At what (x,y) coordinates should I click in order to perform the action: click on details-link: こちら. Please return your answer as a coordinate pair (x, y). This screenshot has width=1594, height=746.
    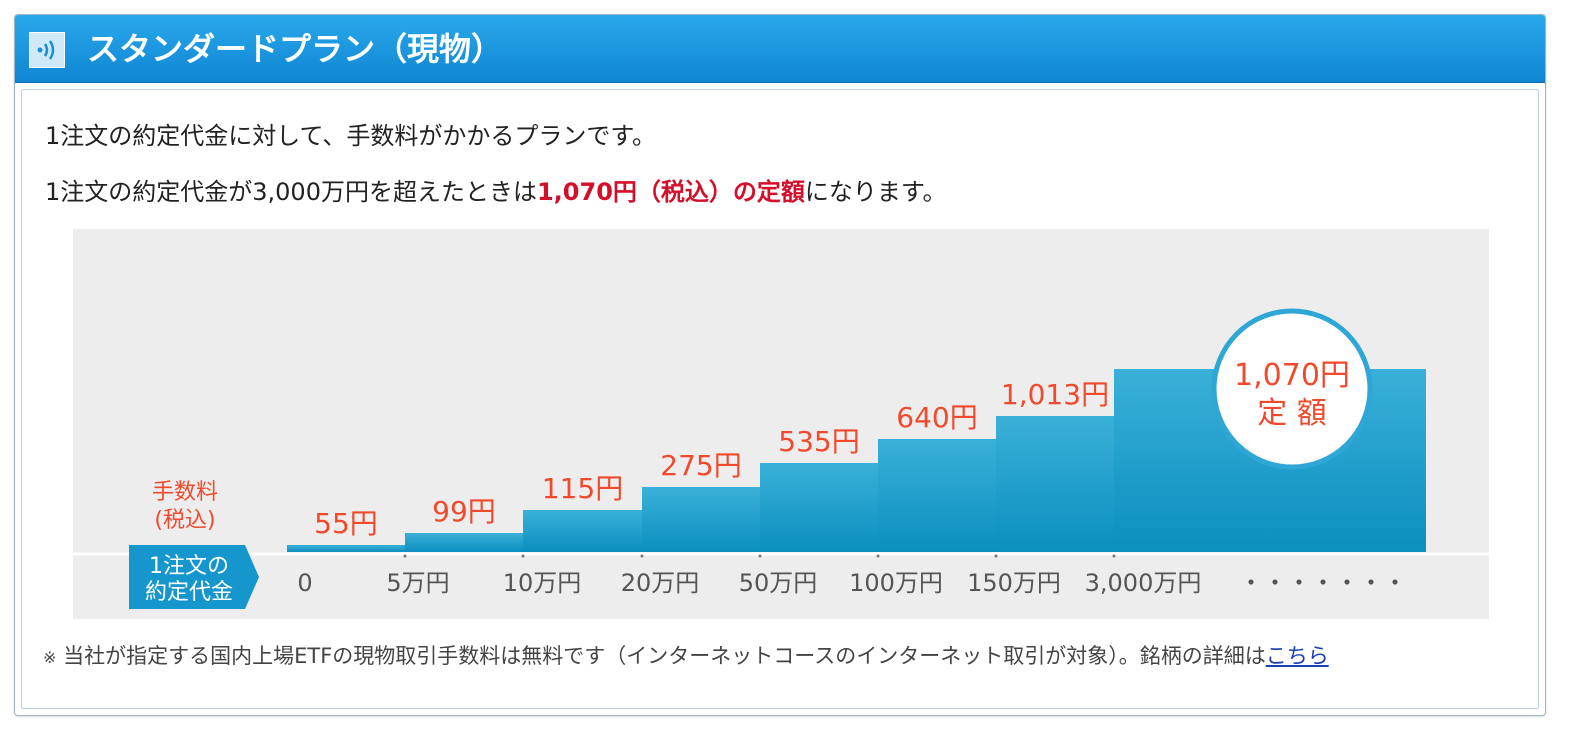
    Looking at the image, I should click on (1297, 656).